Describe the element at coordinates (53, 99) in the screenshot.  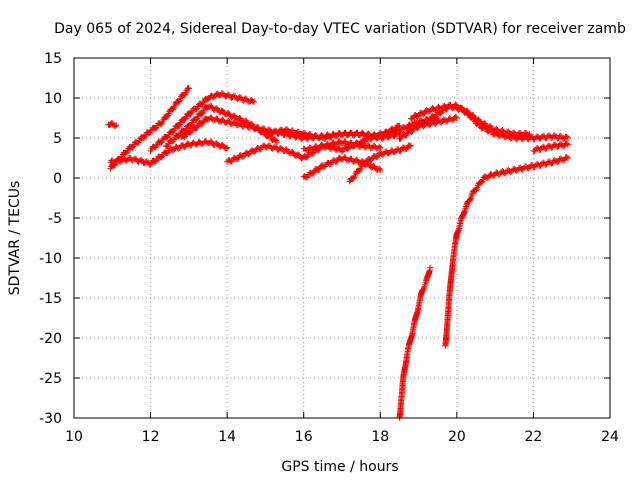
I see `y-tick-label: 10` at that location.